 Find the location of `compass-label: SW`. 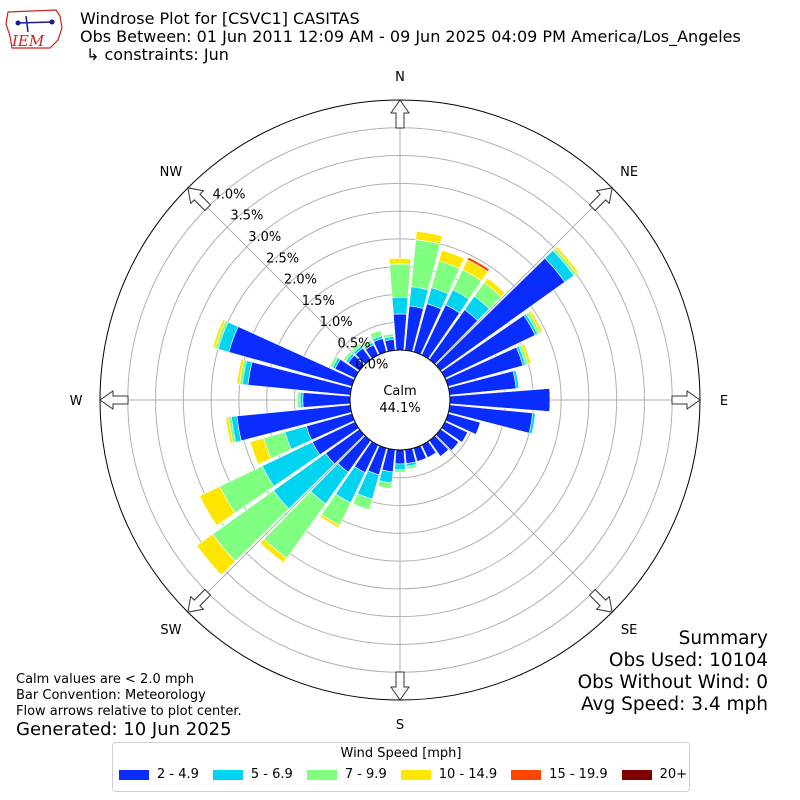

compass-label: SW is located at coordinates (170, 630).